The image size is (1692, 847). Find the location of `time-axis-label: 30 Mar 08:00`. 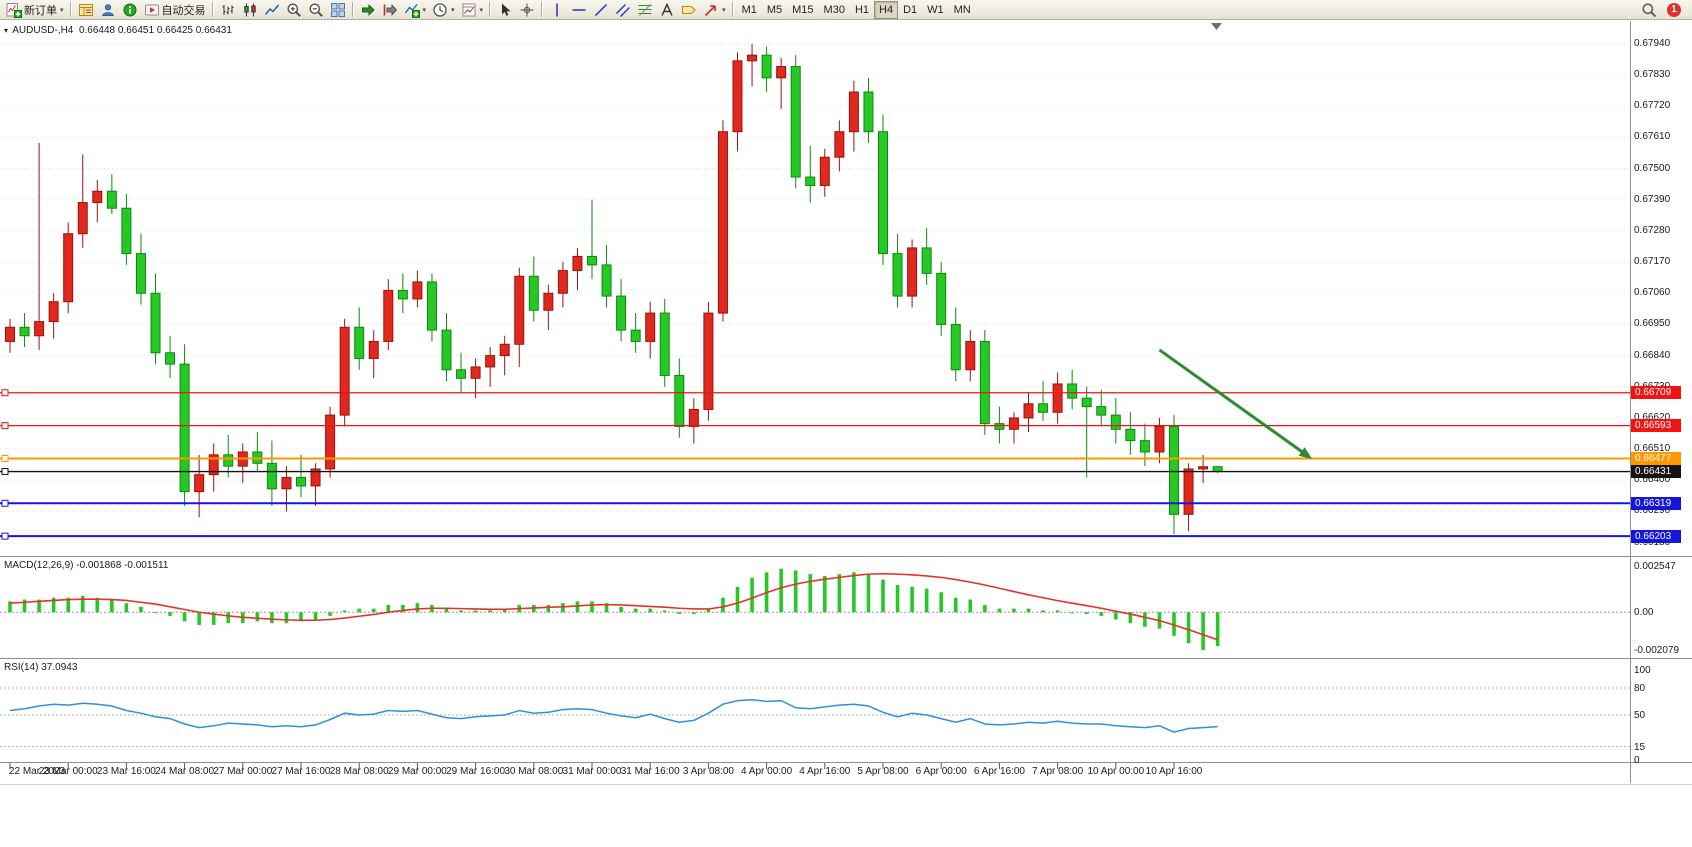

time-axis-label: 30 Mar 08:00 is located at coordinates (534, 771).